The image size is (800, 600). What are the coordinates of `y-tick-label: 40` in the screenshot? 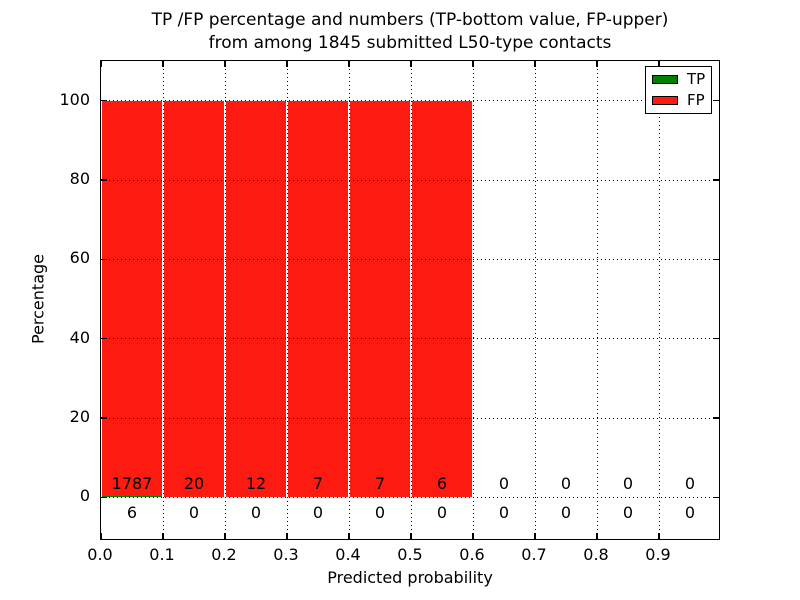 It's located at (79, 337).